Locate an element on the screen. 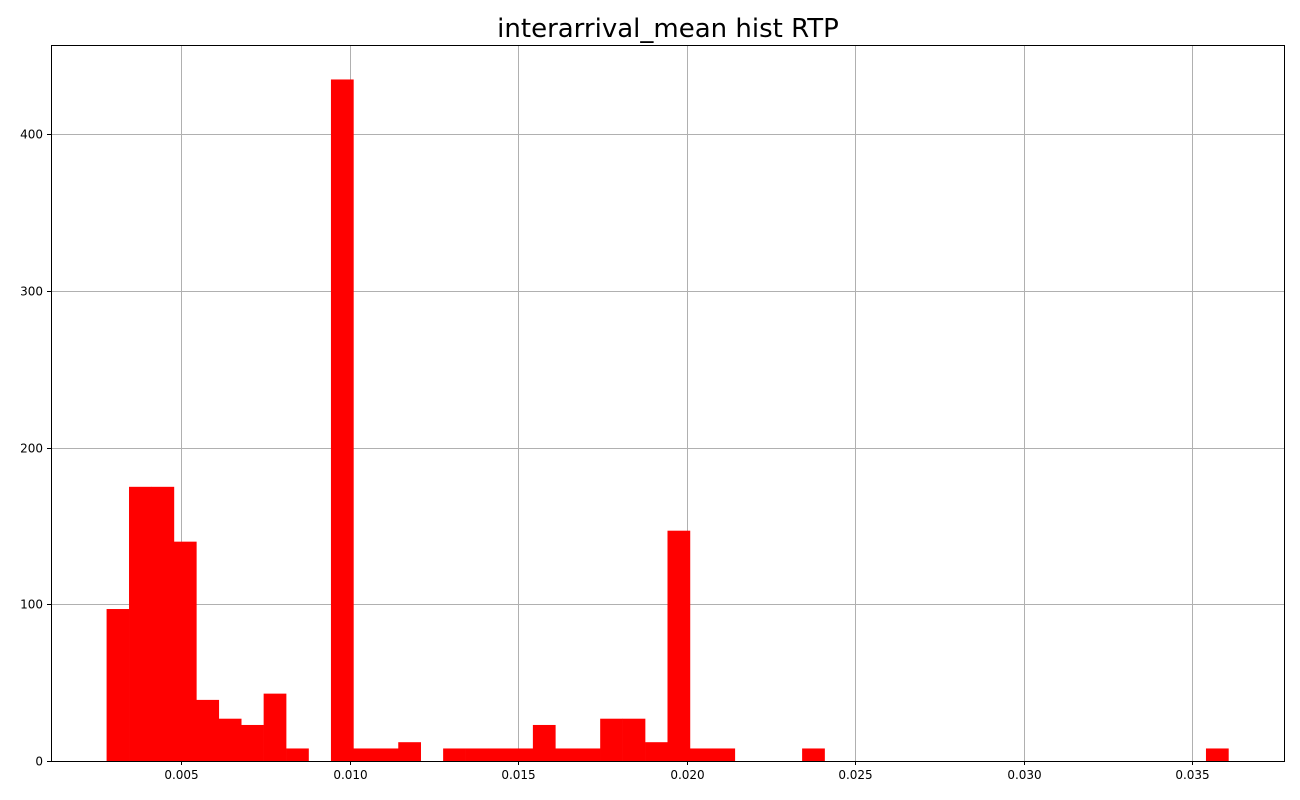 The image size is (1300, 800). x-tick-label: 0.025 is located at coordinates (855, 775).